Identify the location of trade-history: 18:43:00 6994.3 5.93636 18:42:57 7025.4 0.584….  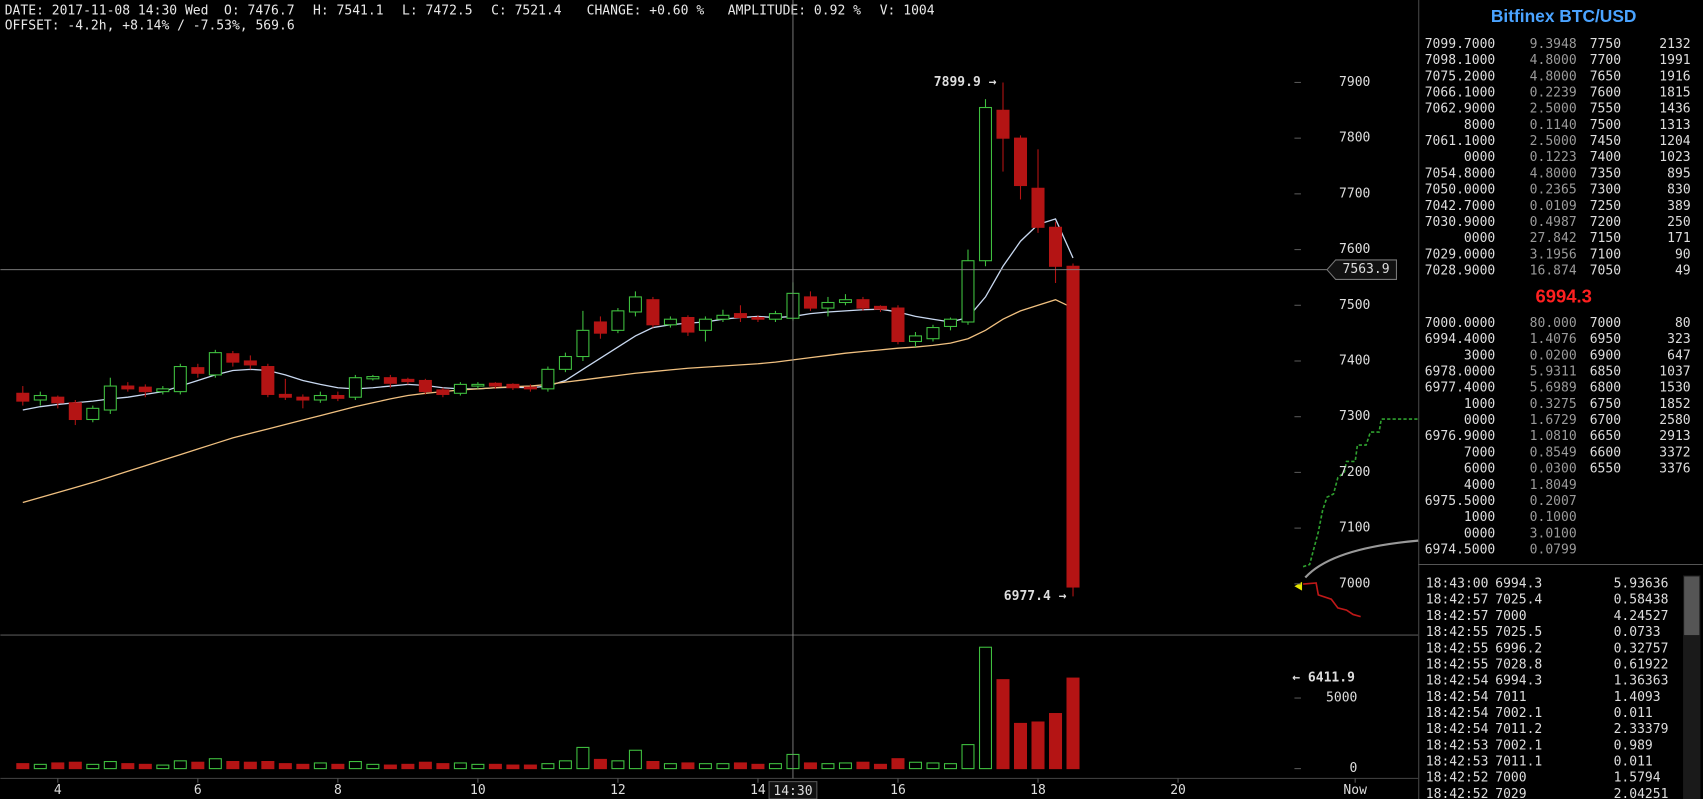
(1547, 688).